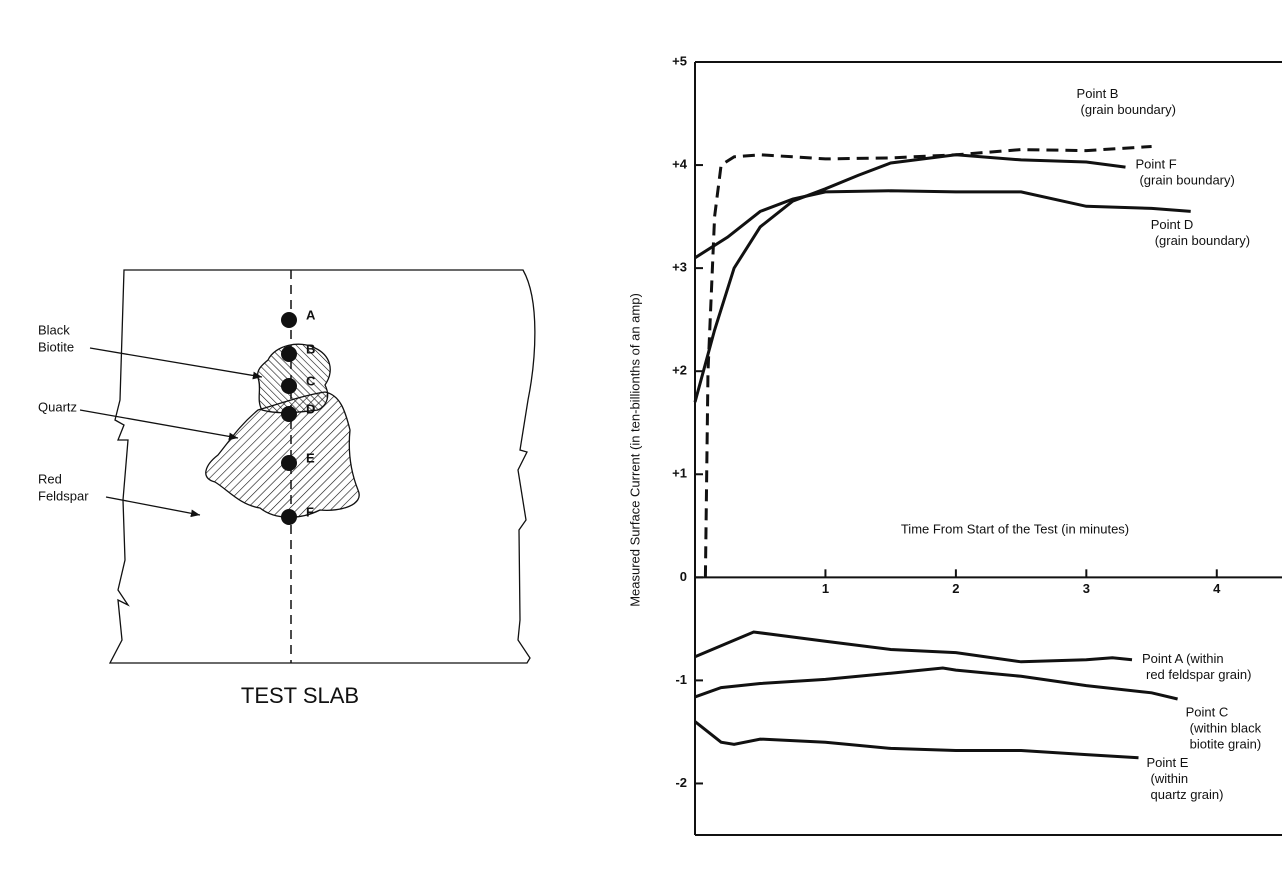 The height and width of the screenshot is (890, 1282). I want to click on mineral-label: Quartz, so click(57, 406).